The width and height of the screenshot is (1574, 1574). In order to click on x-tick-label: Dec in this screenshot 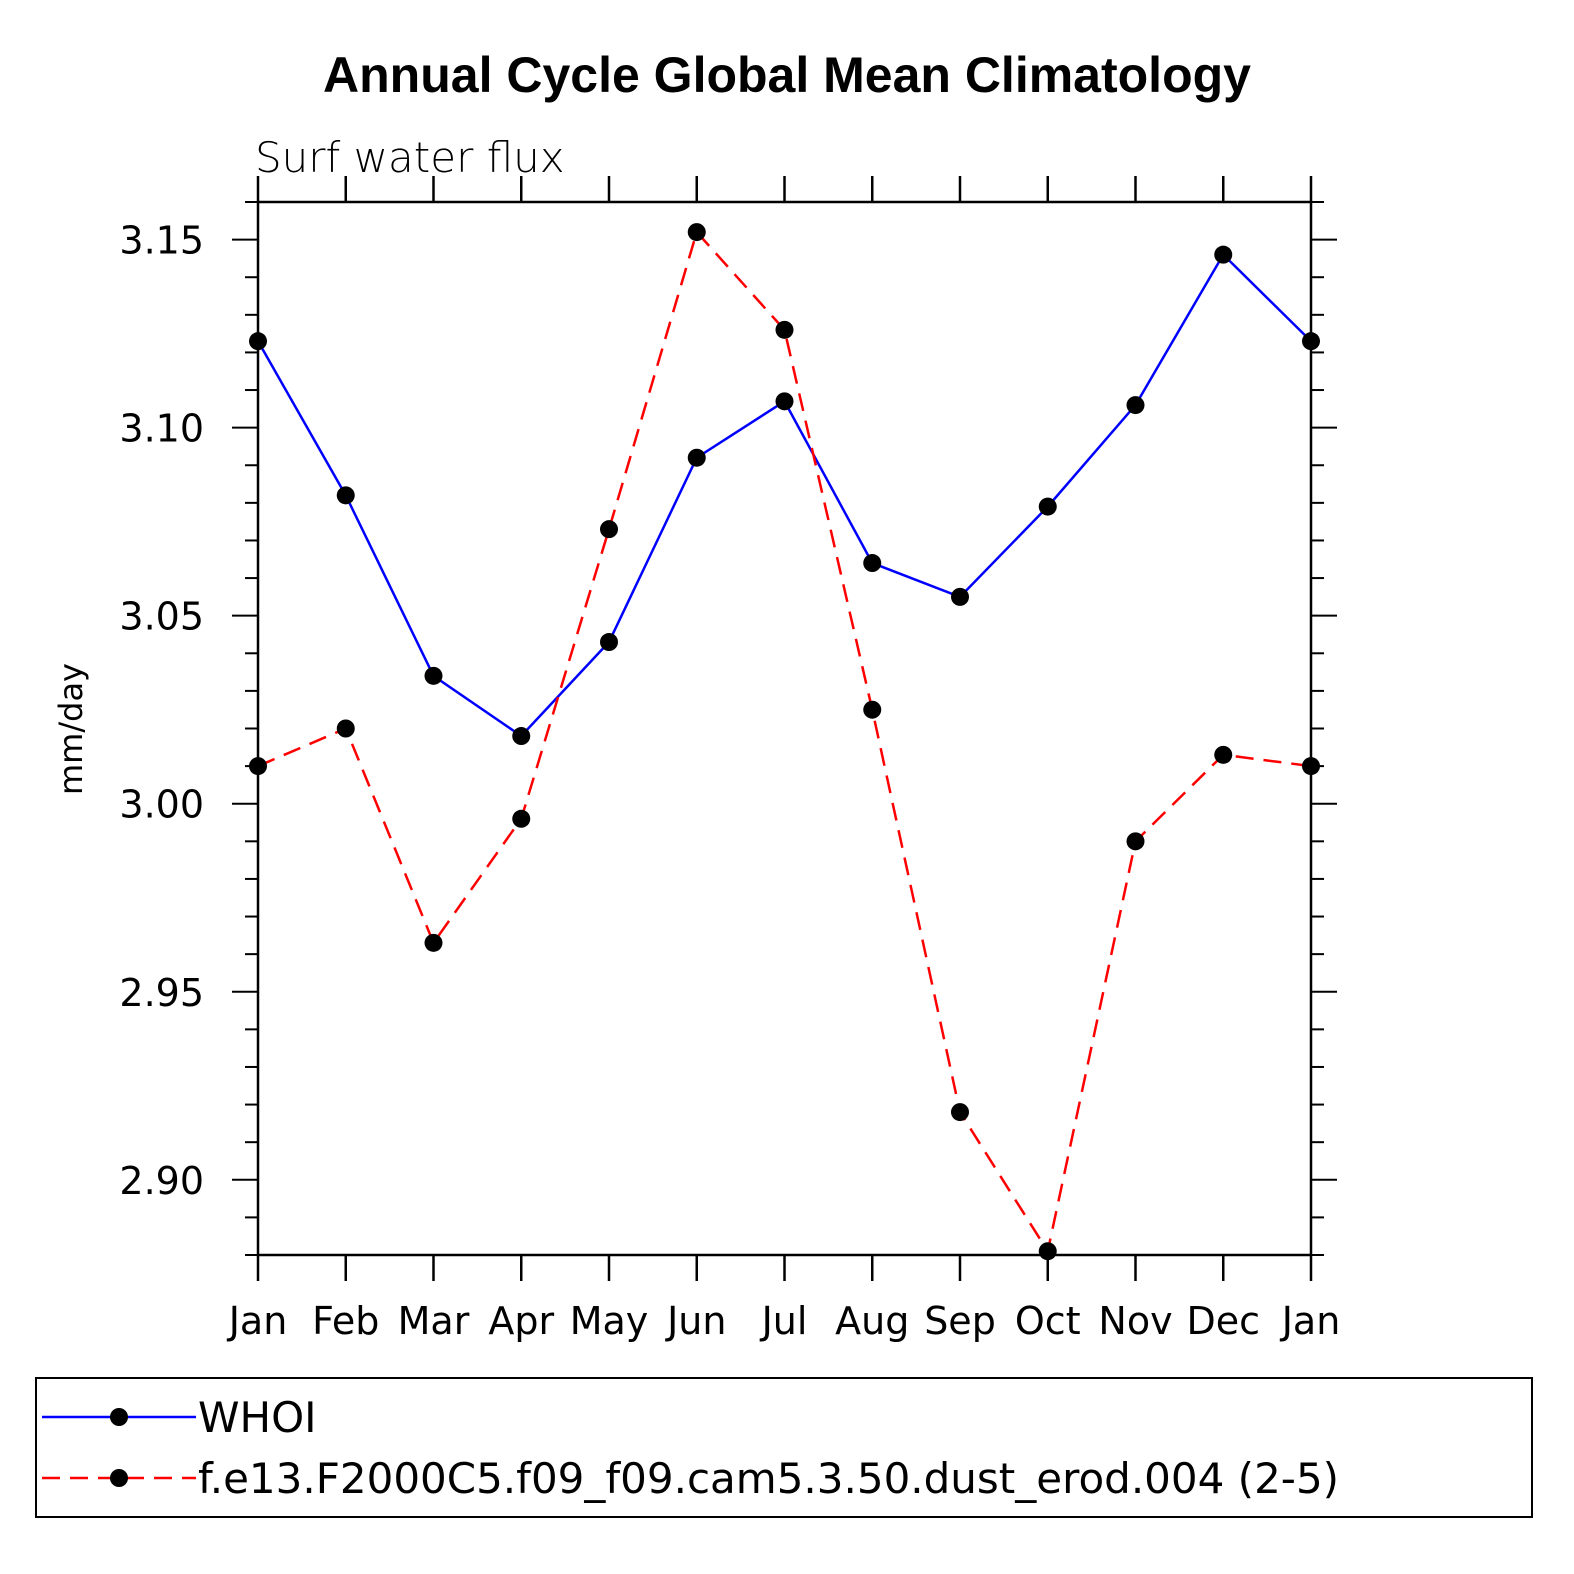, I will do `click(1223, 1321)`.